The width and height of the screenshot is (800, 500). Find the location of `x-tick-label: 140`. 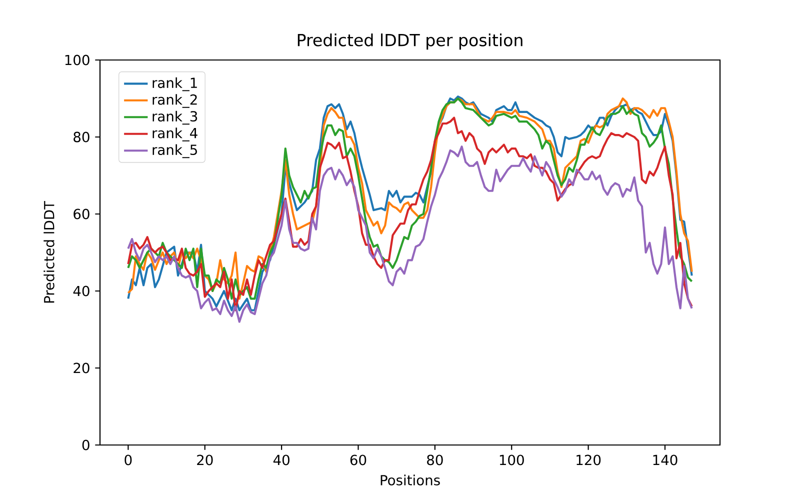

x-tick-label: 140 is located at coordinates (665, 460).